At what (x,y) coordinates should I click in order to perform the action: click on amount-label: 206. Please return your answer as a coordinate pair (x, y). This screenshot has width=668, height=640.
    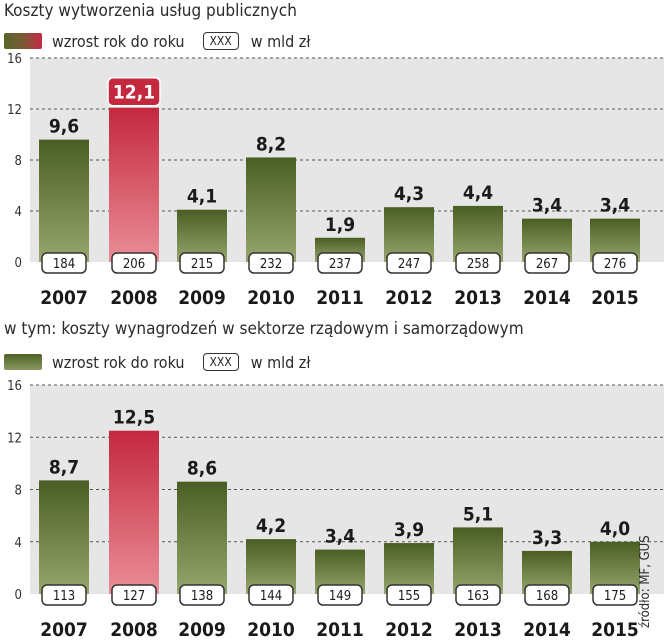
    Looking at the image, I should click on (134, 264).